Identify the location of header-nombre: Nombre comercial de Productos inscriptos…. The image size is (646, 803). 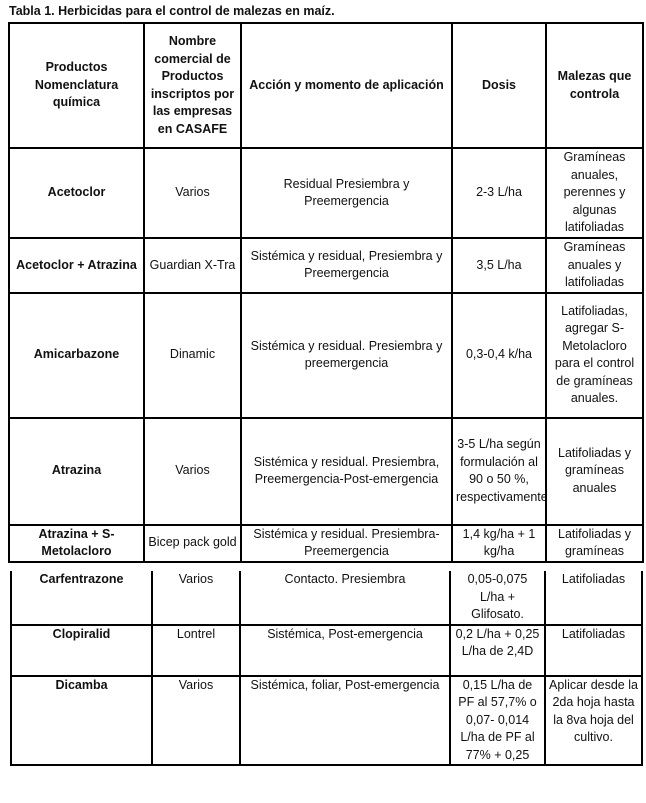
(192, 85).